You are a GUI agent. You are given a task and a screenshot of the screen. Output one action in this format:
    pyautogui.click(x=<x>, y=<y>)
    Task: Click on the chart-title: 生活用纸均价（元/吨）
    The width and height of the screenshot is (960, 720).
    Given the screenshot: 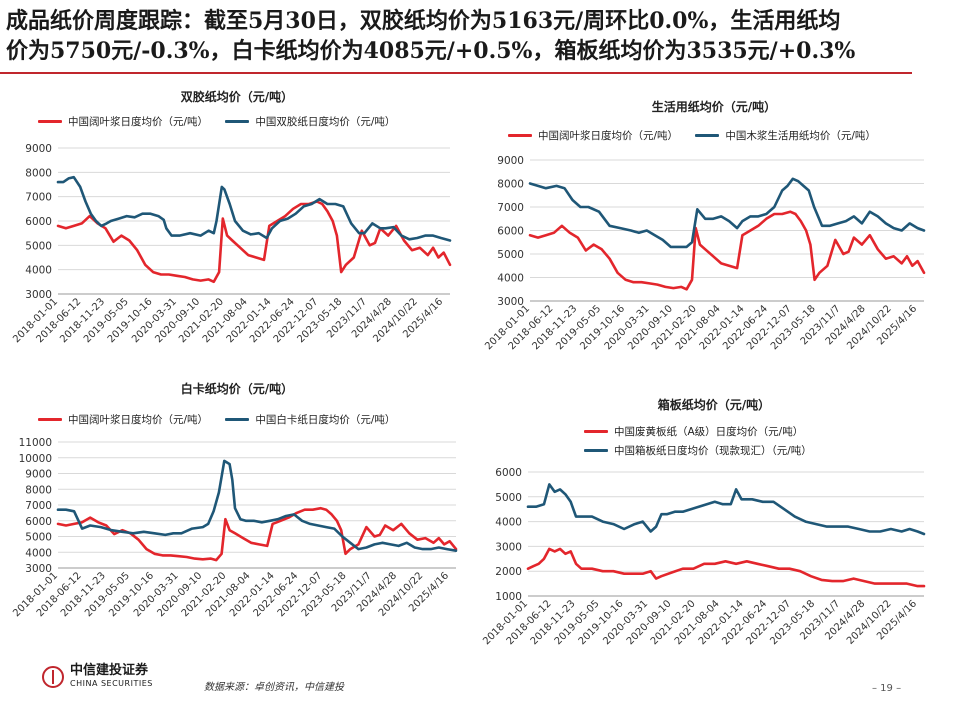 What is the action you would take?
    pyautogui.click(x=714, y=107)
    